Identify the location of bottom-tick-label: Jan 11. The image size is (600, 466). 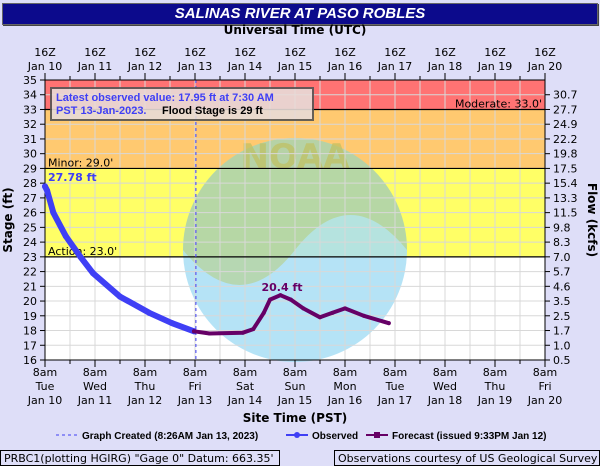
(94, 400).